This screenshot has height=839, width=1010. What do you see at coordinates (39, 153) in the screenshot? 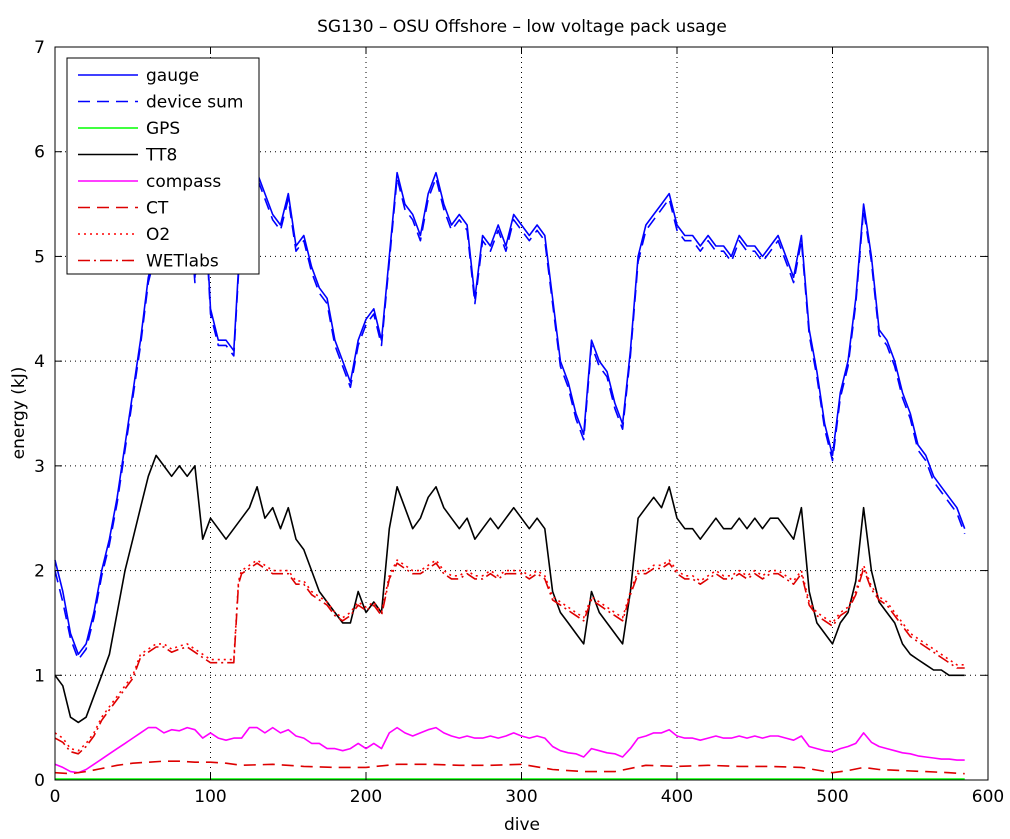
I see `y-tick-label: 6` at bounding box center [39, 153].